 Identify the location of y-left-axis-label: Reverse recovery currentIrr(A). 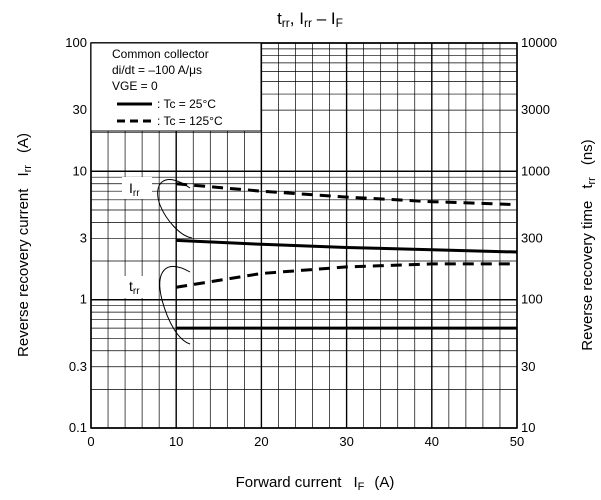
(24, 245).